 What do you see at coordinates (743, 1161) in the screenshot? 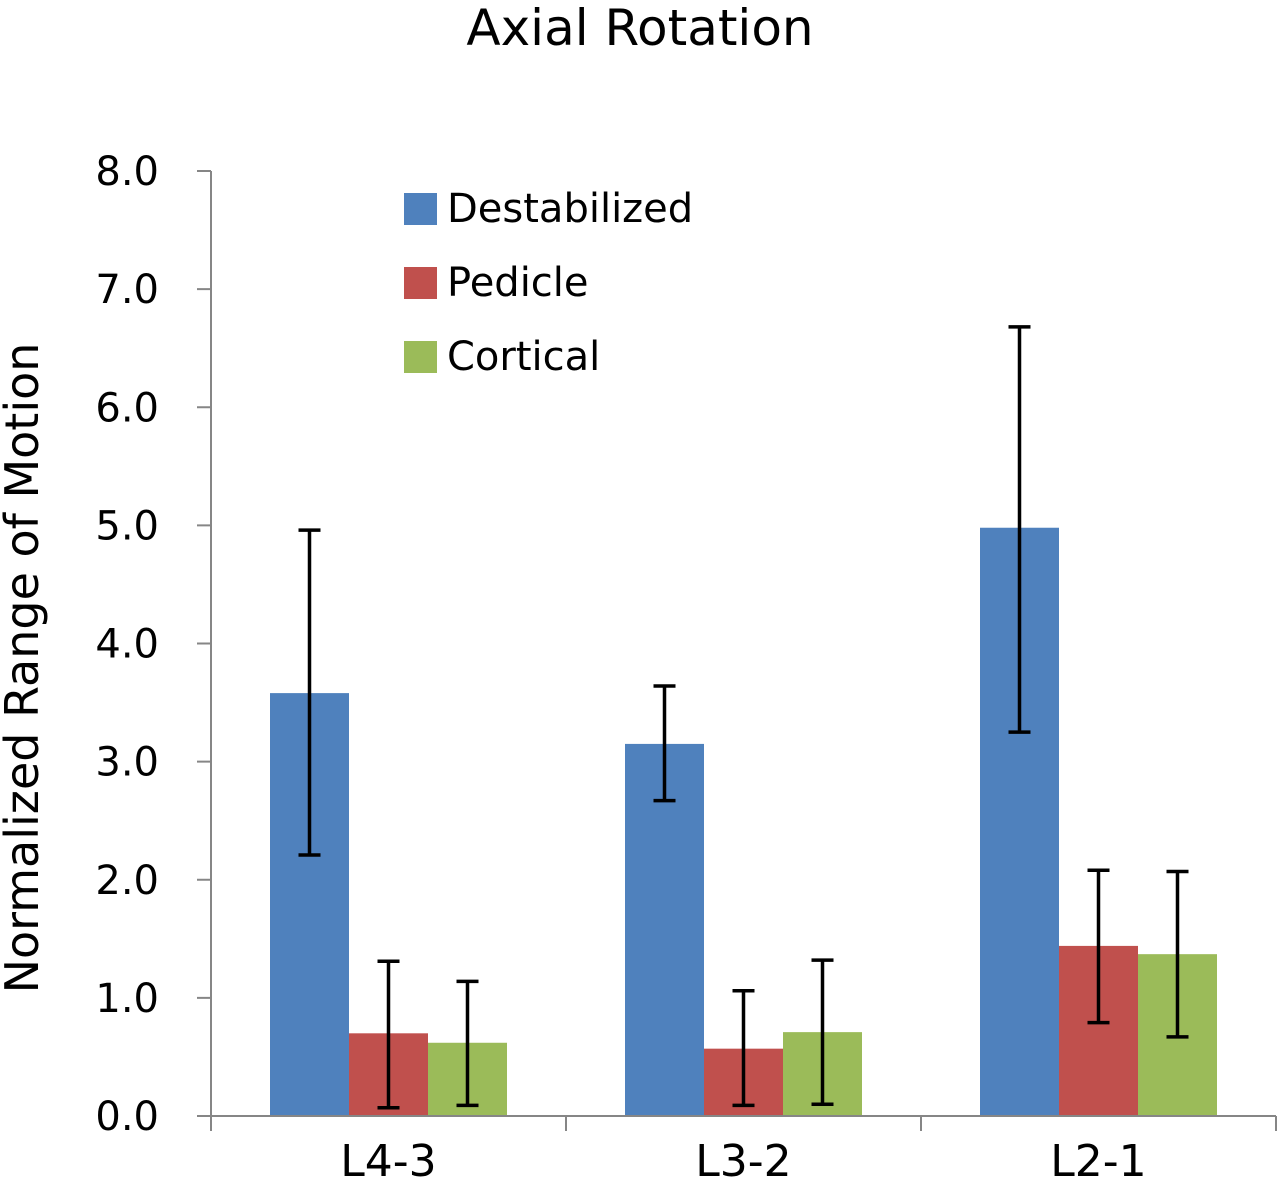
I see `x-tick-label: L3-2` at bounding box center [743, 1161].